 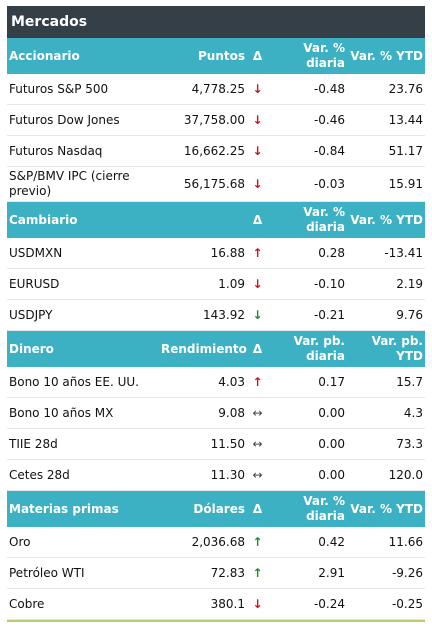 I want to click on section-name-header: Accionario, so click(x=83, y=56).